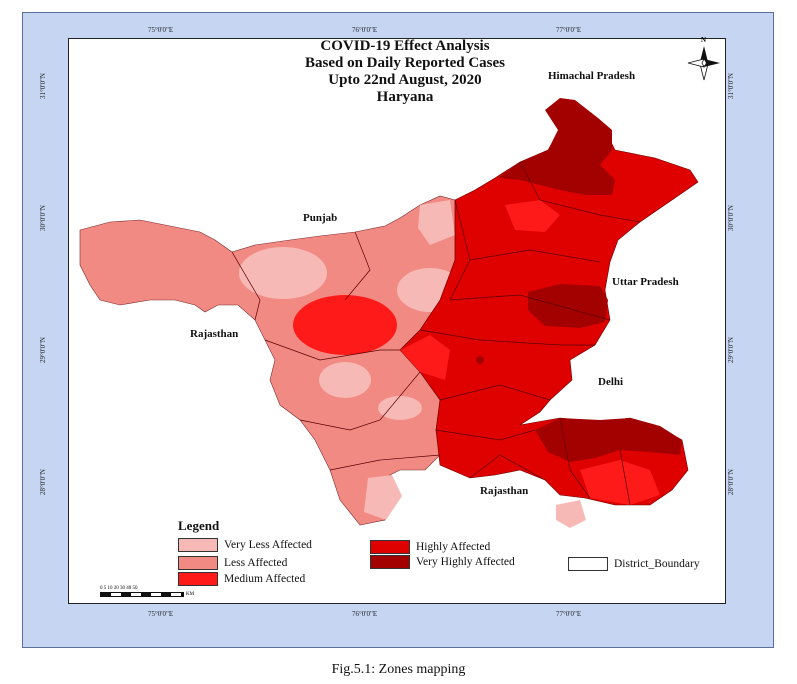  Describe the element at coordinates (569, 30) in the screenshot. I see `graticule-top-3: 77°0'0"E` at that location.